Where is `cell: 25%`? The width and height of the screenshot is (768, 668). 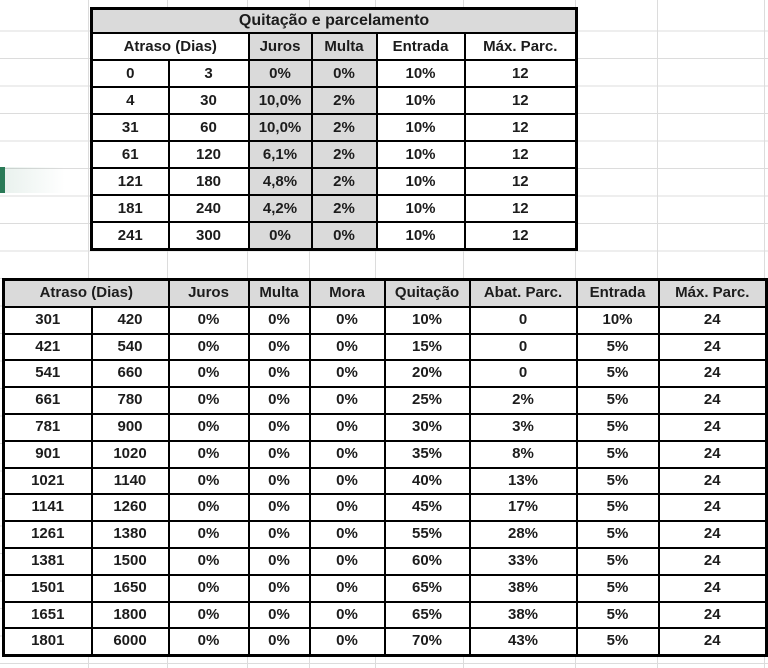 cell: 25% is located at coordinates (427, 400).